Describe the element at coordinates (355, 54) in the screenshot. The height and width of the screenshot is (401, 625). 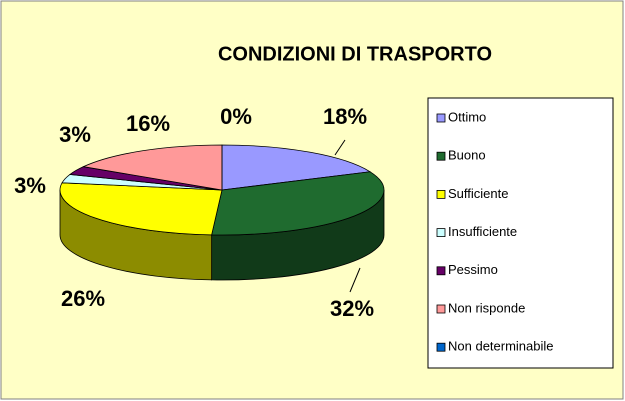
I see `chart-title: CONDIZIONI DI TRASPORTO` at that location.